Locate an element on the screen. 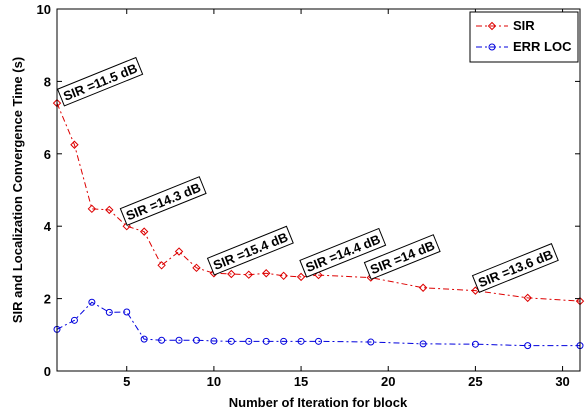 The image size is (585, 412). y-tick-label: 6 is located at coordinates (47, 154).